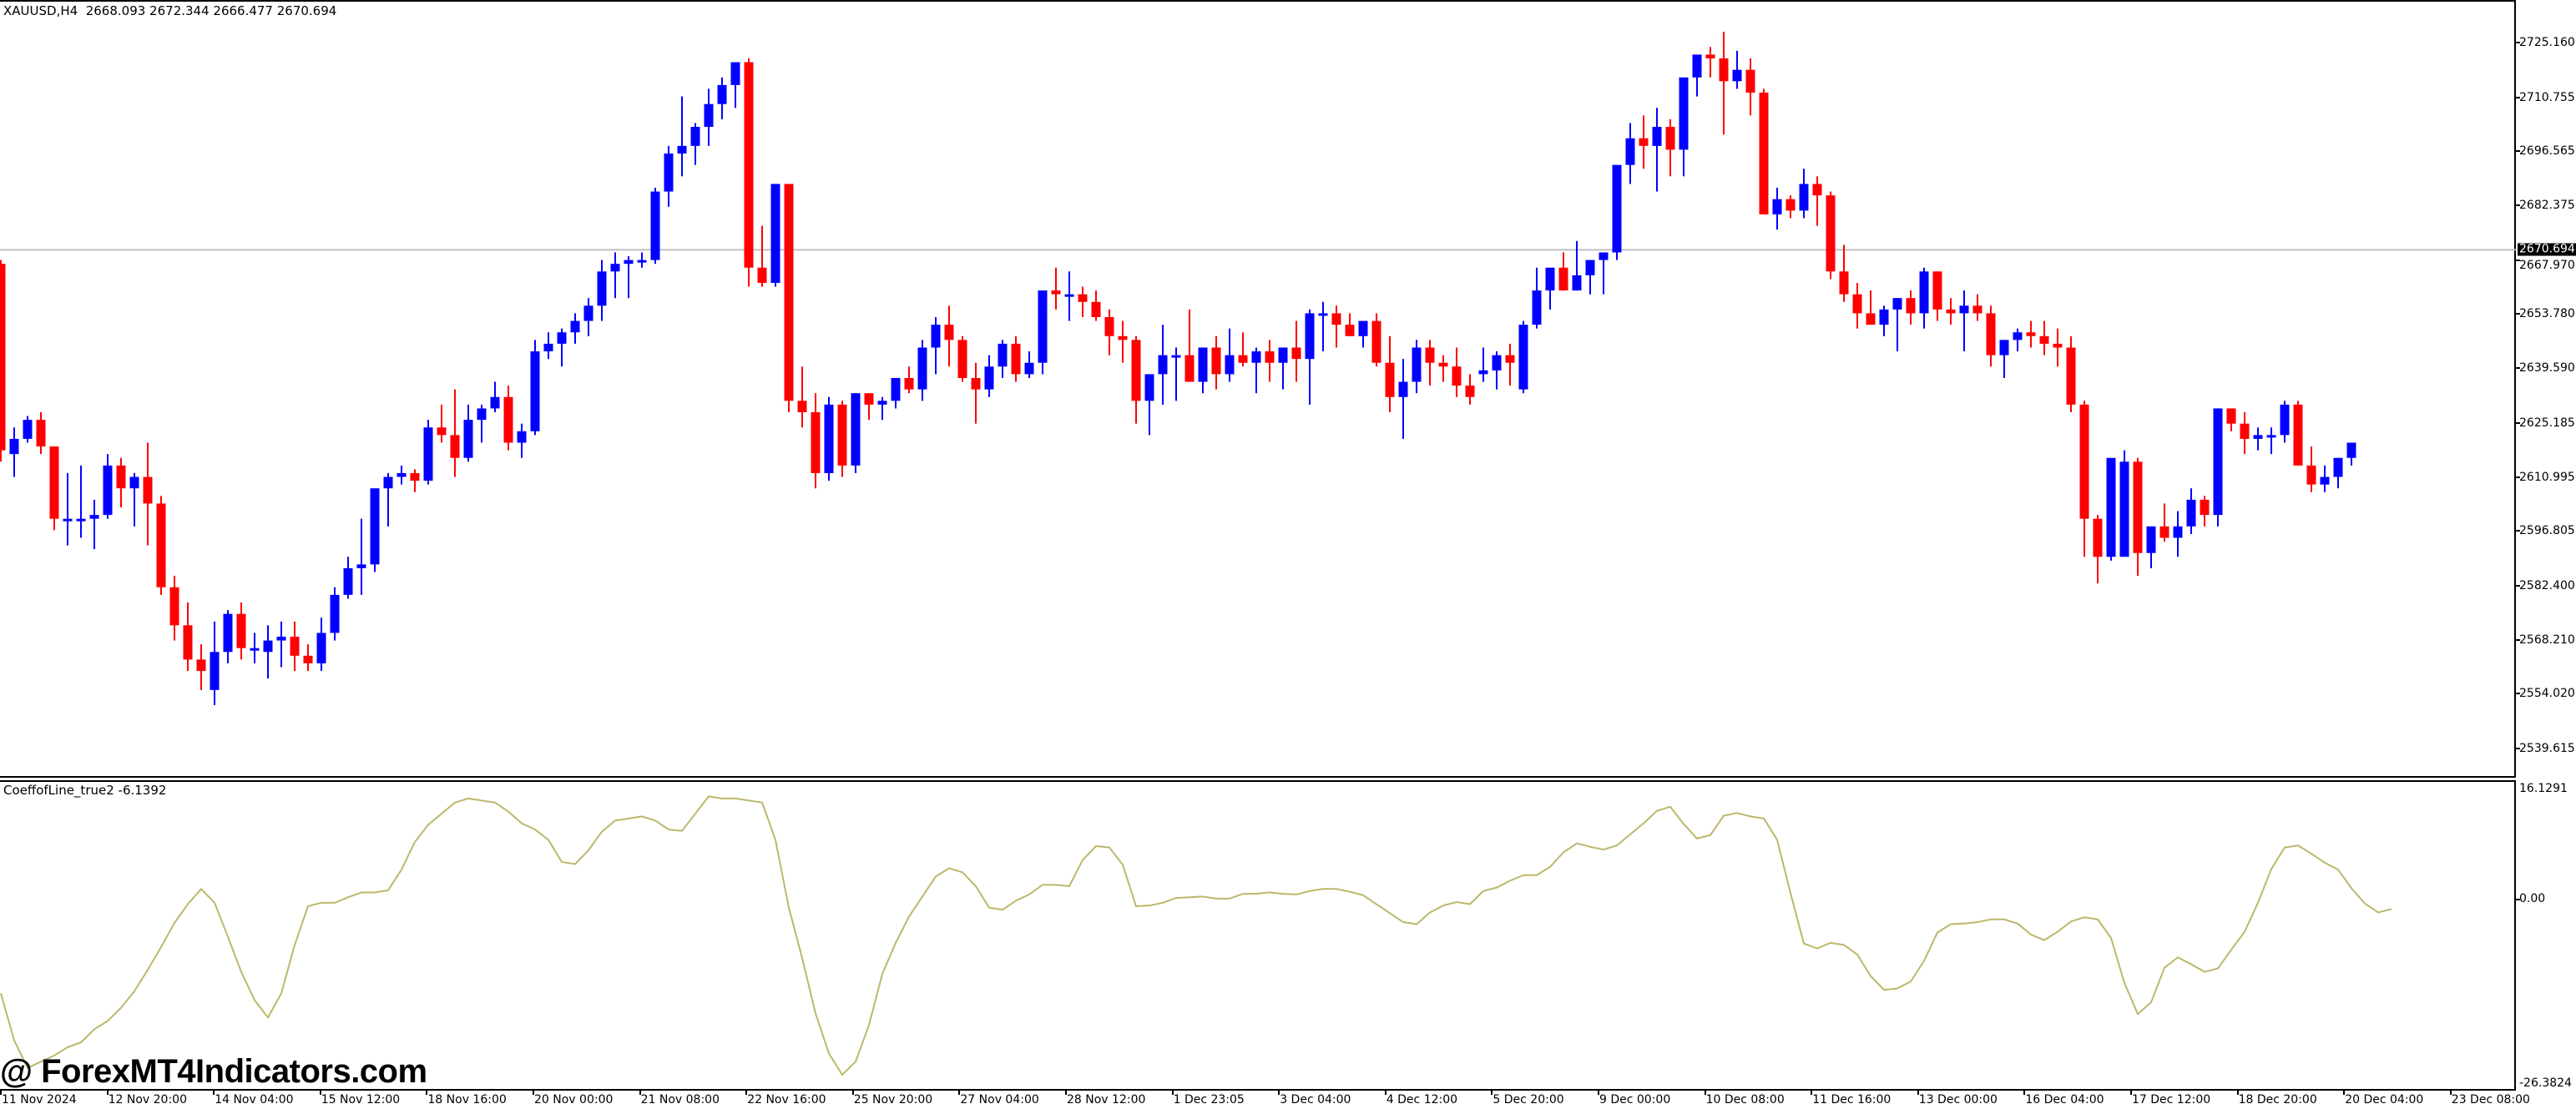 The image size is (2576, 1109). Describe the element at coordinates (2490, 1099) in the screenshot. I see `time-label: 23 Dec 08:00` at that location.